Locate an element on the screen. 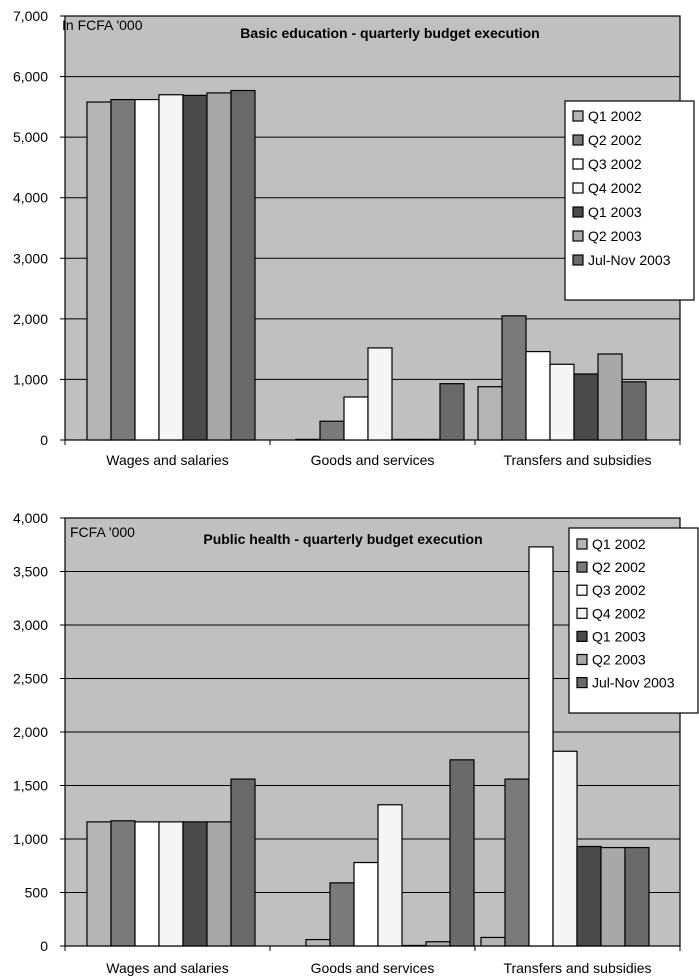  y-tick-label: 4,000 is located at coordinates (30, 518).